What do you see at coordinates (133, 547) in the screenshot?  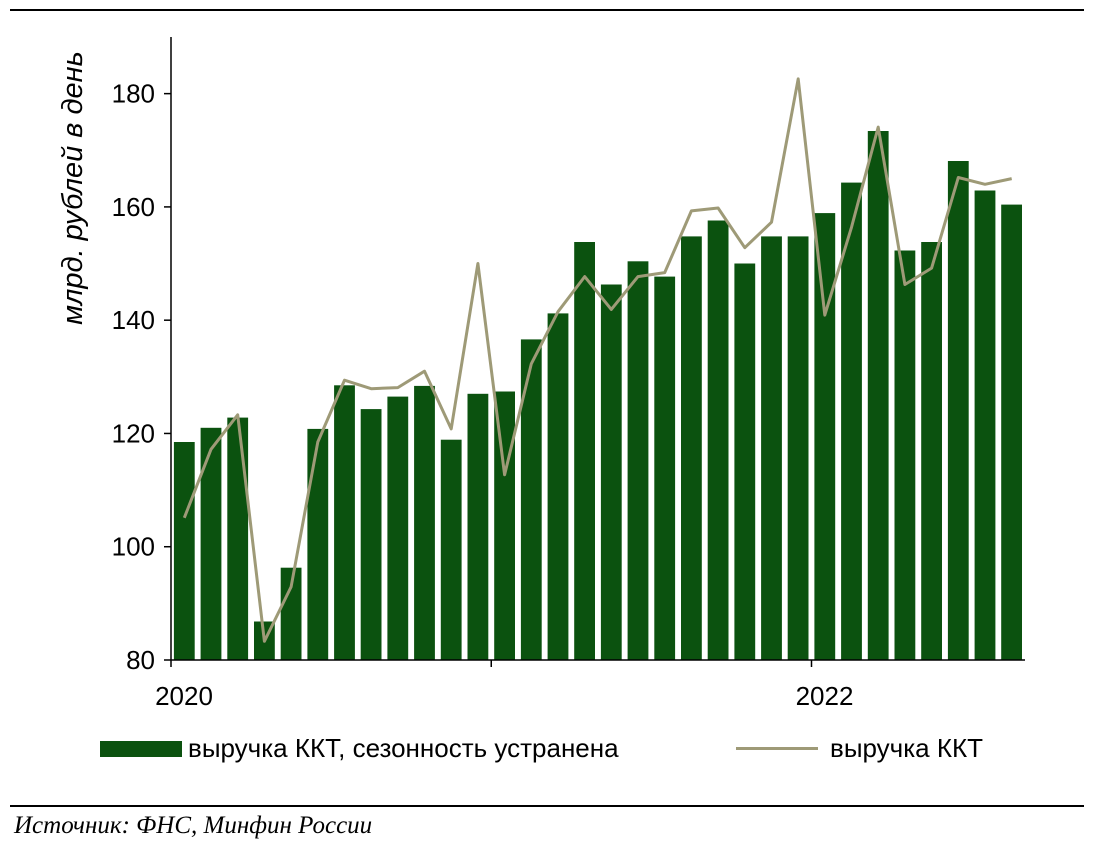 I see `y-tick-label-100: 100` at bounding box center [133, 547].